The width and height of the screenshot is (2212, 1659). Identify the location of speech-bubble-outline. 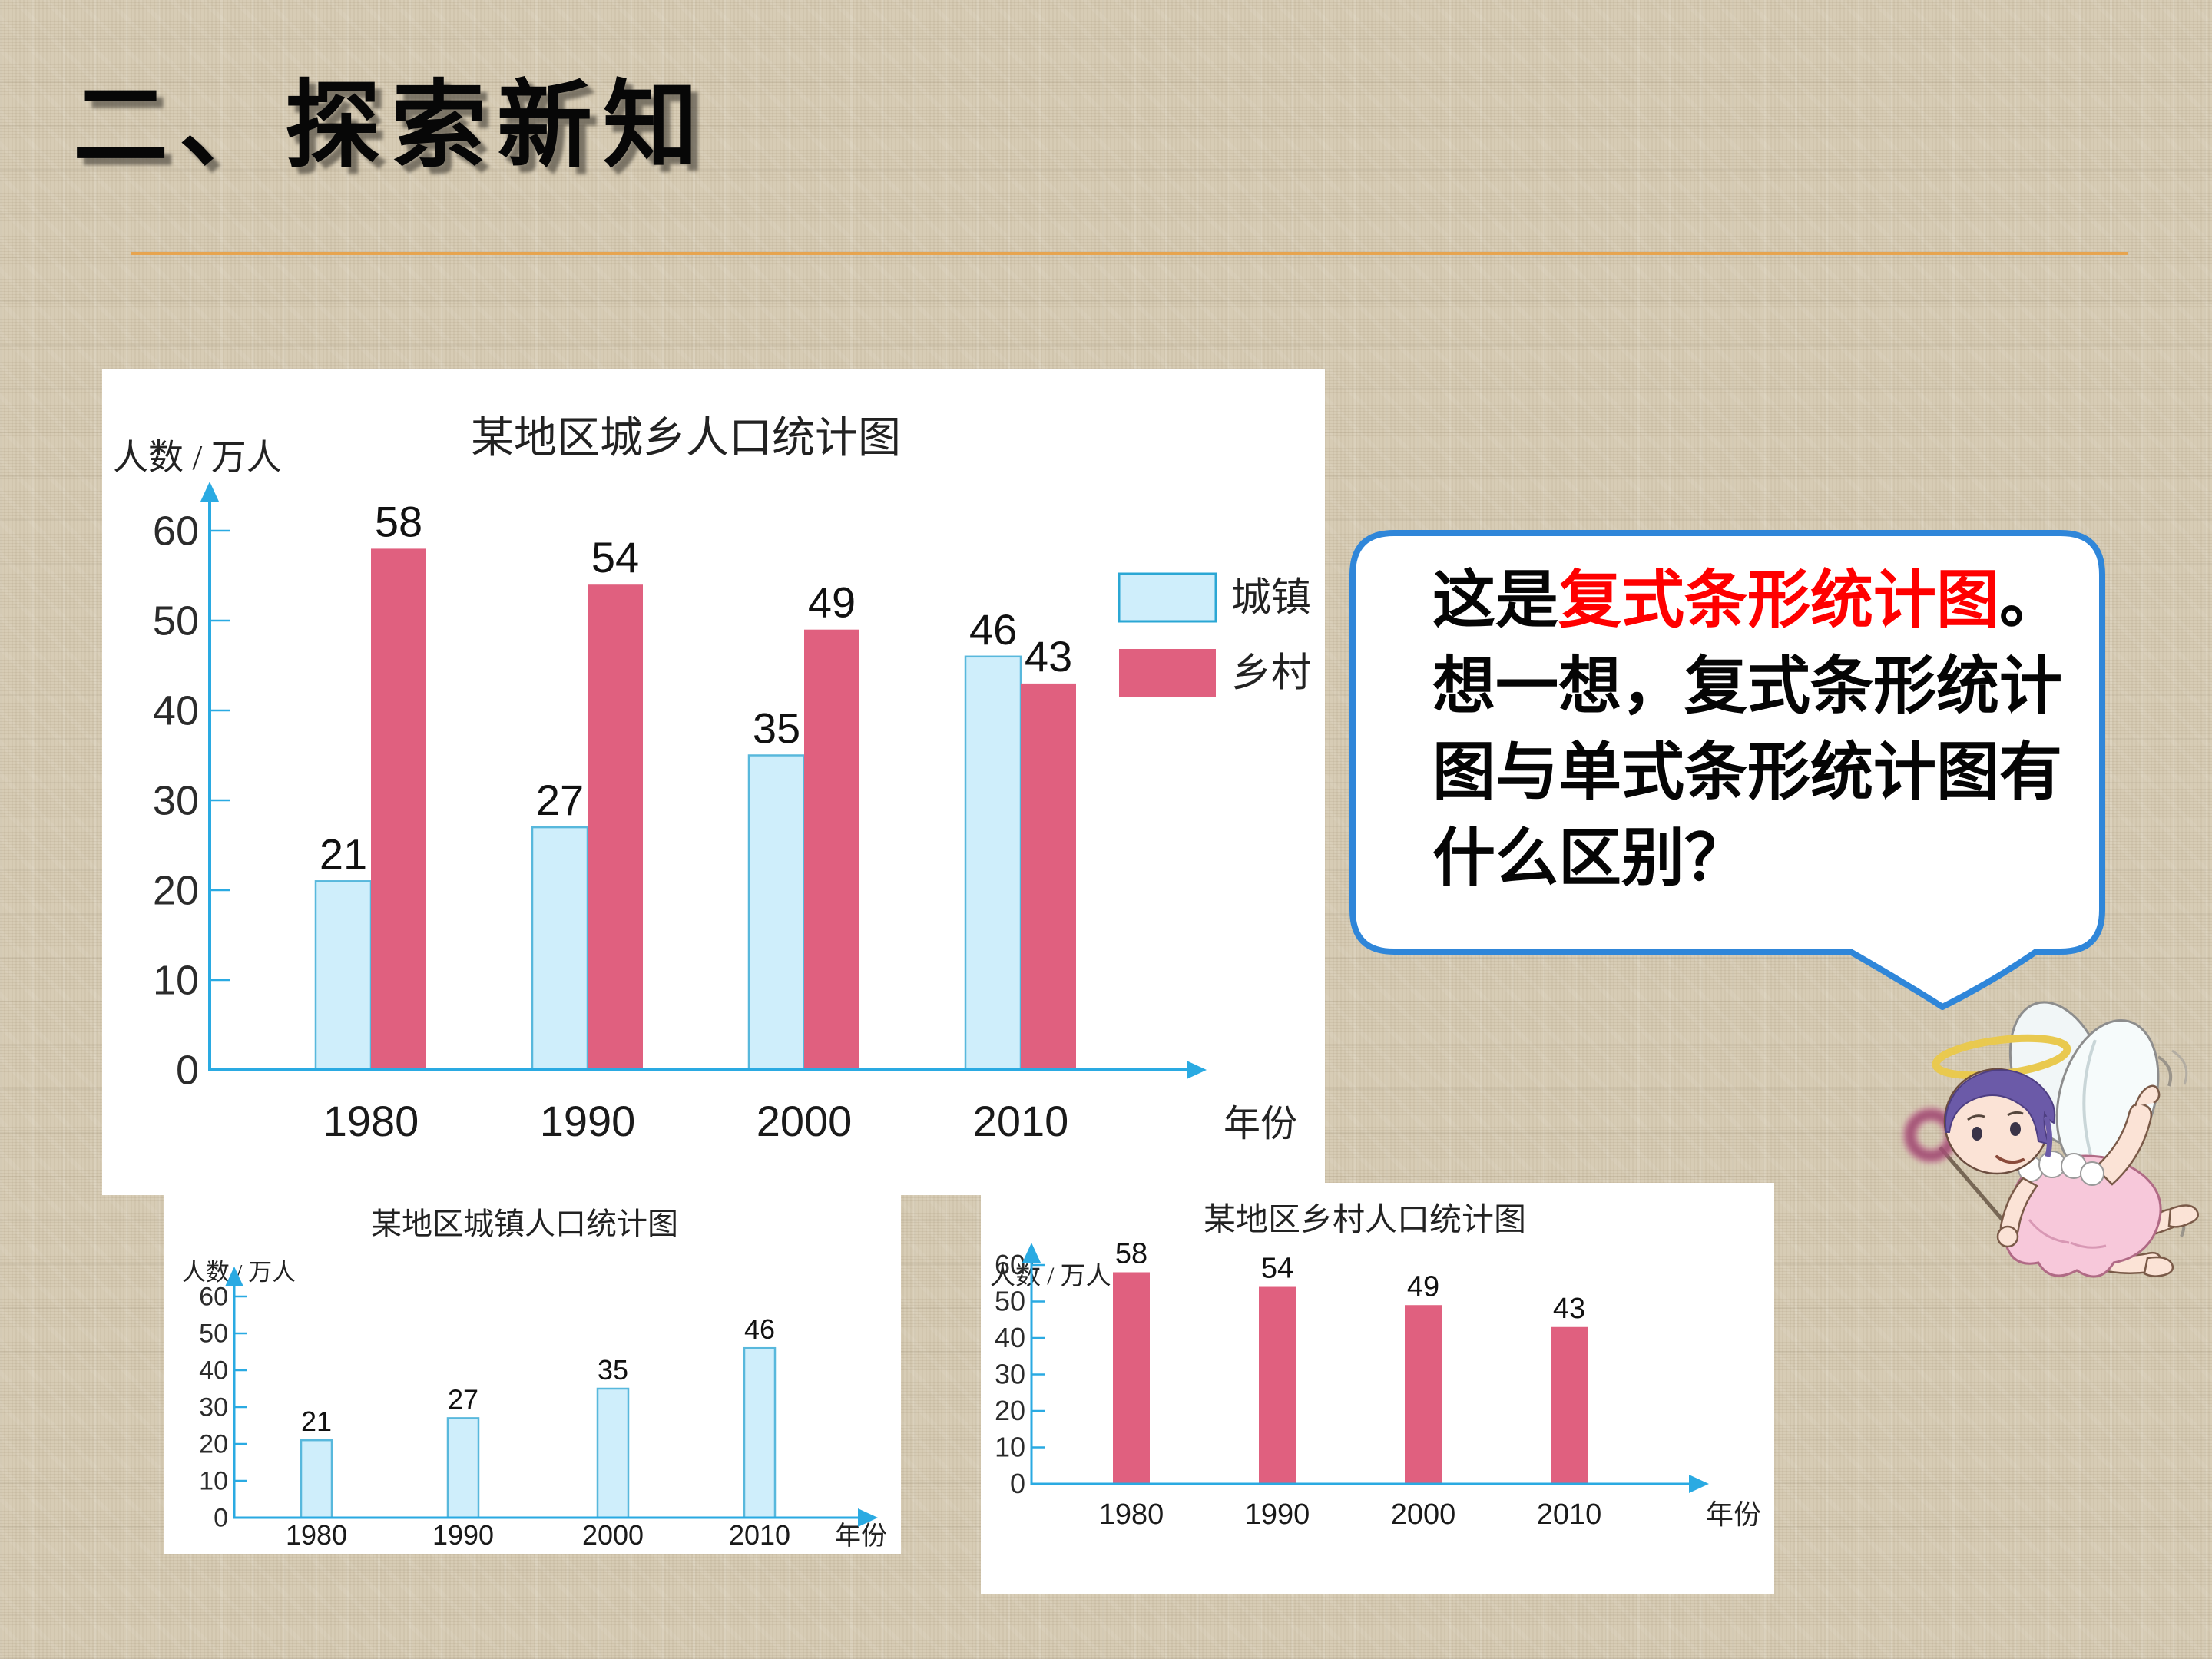
(1727, 770).